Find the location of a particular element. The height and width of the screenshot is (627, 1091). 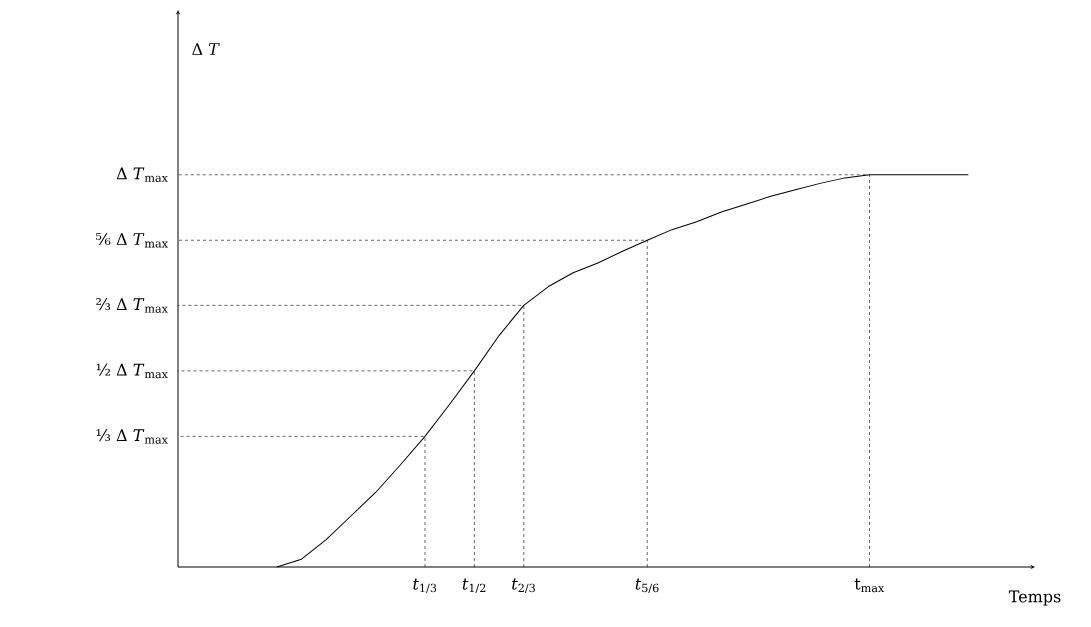

x-tick-label: t$_{2/3}$ is located at coordinates (523, 586).